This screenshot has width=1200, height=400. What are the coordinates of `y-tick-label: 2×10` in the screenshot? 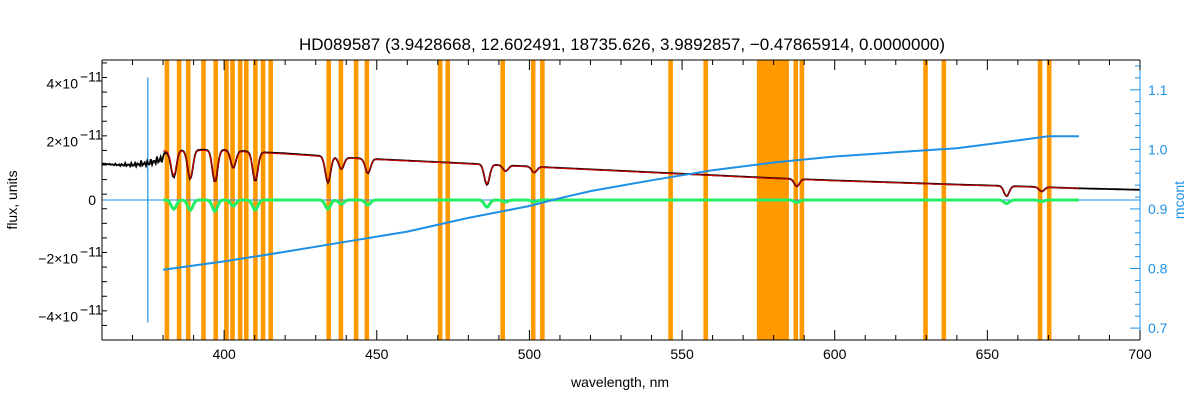 It's located at (62, 142).